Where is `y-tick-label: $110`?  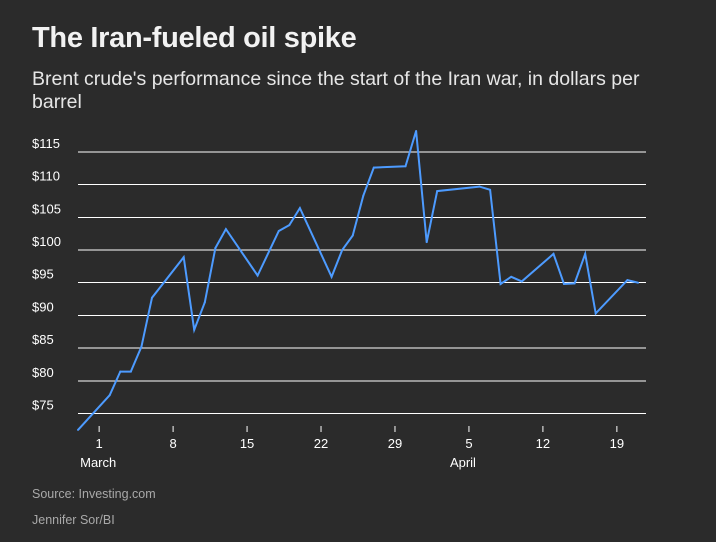 y-tick-label: $110 is located at coordinates (46, 176).